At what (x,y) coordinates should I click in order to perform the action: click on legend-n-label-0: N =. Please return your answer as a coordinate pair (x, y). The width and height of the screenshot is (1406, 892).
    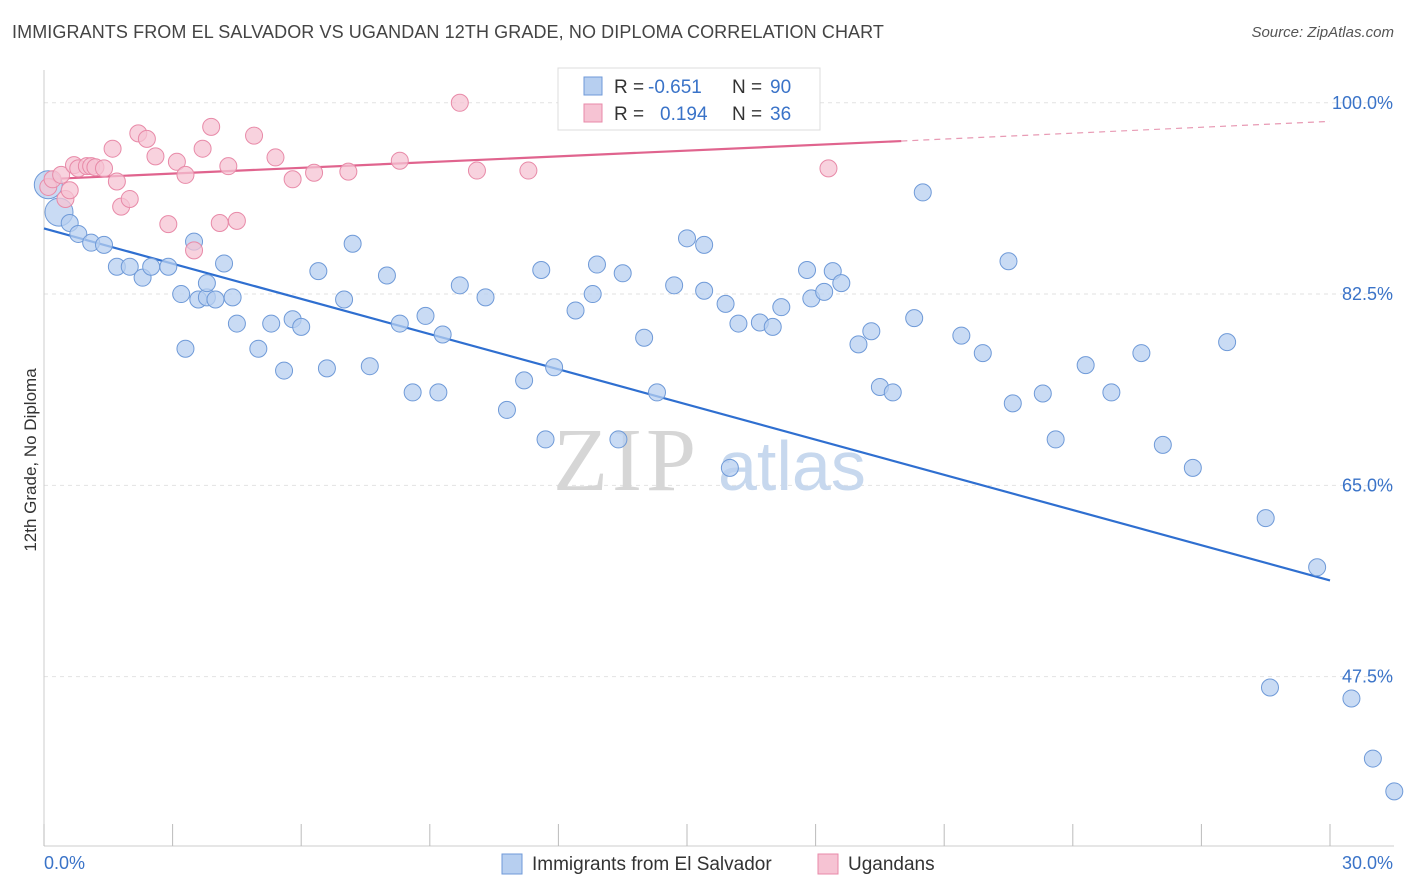
    Looking at the image, I should click on (747, 87).